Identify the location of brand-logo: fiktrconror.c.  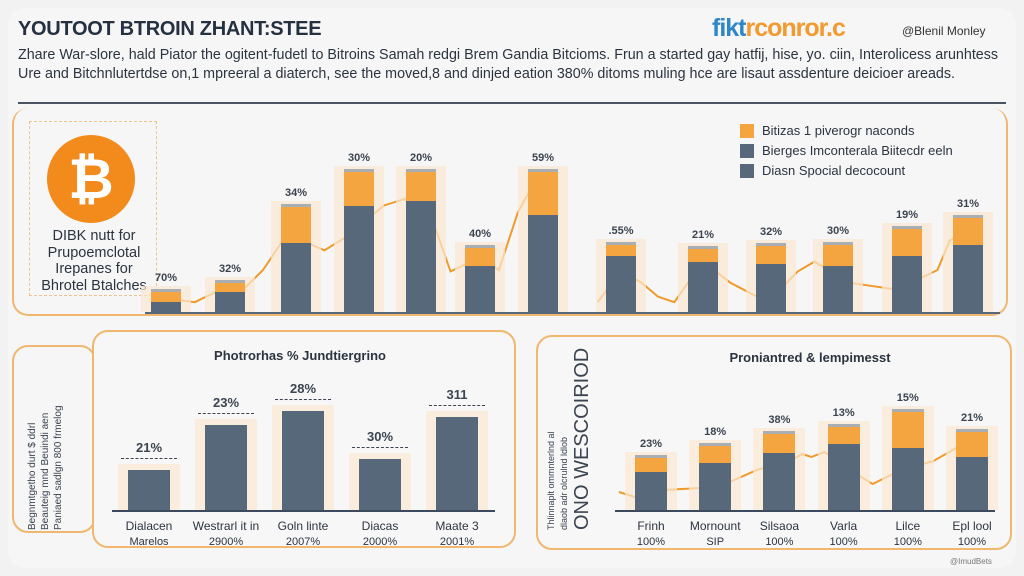
(779, 28).